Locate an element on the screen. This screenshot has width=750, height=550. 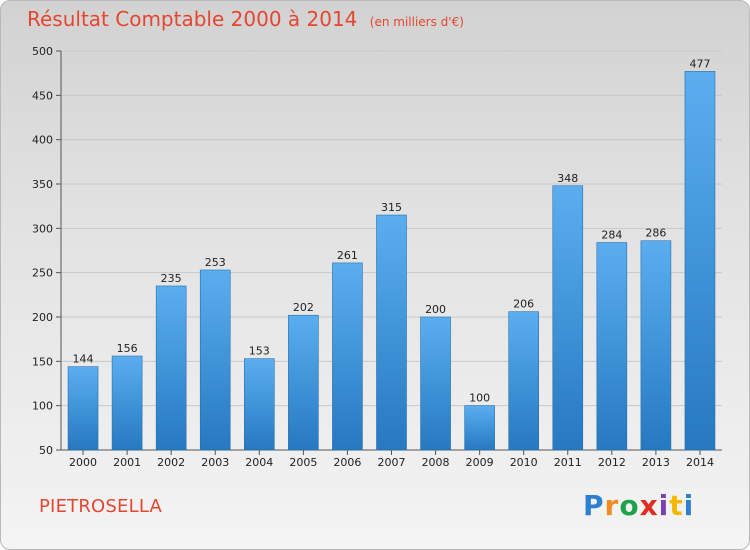
x-tick-label: 2013 is located at coordinates (656, 462).